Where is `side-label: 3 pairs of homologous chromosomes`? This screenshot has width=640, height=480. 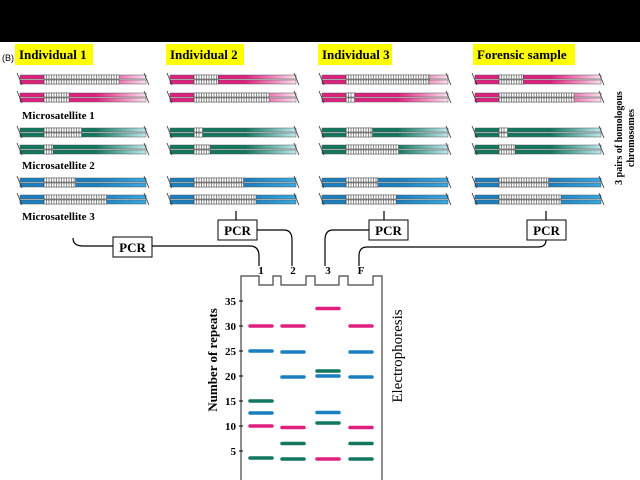 side-label: 3 pairs of homologous chromosomes is located at coordinates (625, 138).